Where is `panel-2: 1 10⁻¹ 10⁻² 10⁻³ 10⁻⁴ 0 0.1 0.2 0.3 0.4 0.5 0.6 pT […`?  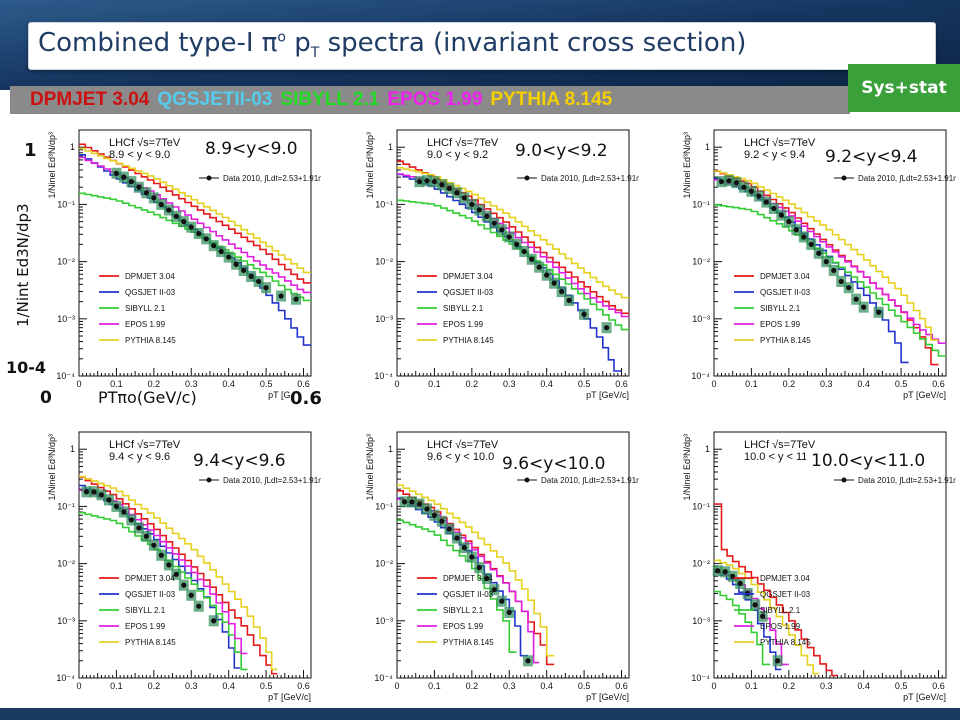
panel-2: 1 10⁻¹ 10⁻² 10⁻³ 10⁻⁴ 0 0.1 0.2 0.3 0.4 0.5 0.6 pT [… is located at coordinates (501, 262).